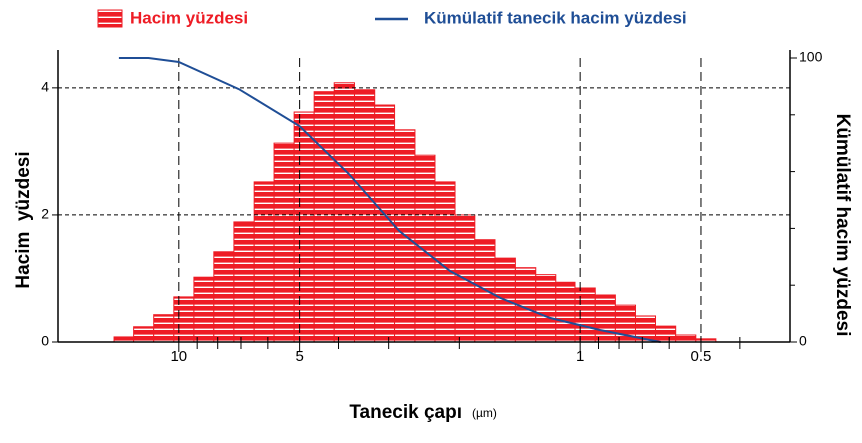 This screenshot has width=862, height=443. Describe the element at coordinates (189, 17) in the screenshot. I see `legend-label: Hacim yüzdesi` at that location.